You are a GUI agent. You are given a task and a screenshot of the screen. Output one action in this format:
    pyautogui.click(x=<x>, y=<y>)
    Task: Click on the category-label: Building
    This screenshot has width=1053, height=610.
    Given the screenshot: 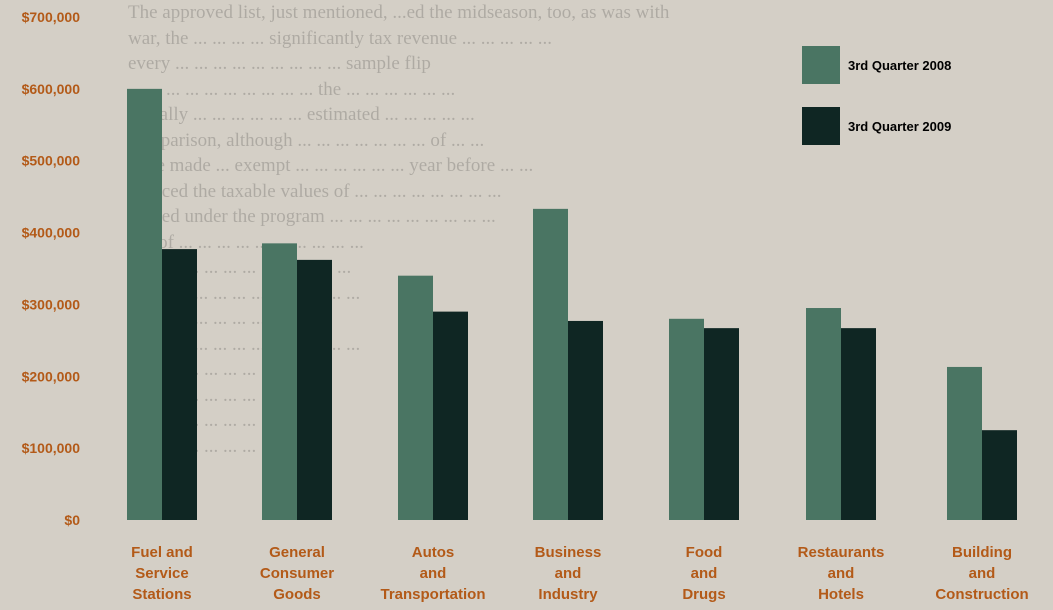 What is the action you would take?
    pyautogui.click(x=982, y=552)
    